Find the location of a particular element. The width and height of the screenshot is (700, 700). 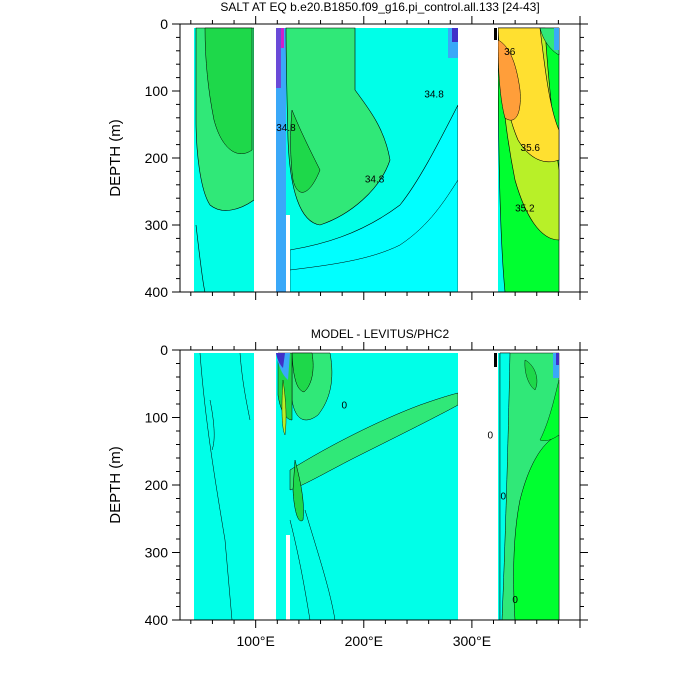

bottom-ylabel: DEPTH (m) is located at coordinates (115, 485).